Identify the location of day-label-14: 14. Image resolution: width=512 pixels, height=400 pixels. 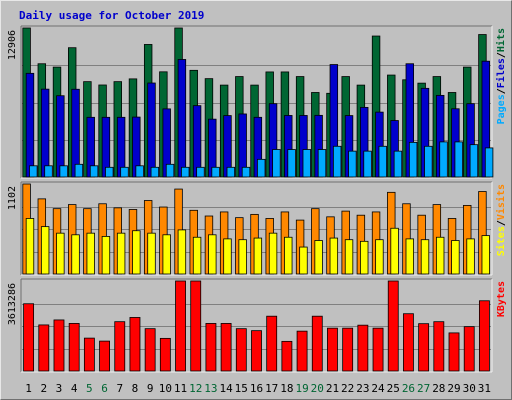
(226, 388).